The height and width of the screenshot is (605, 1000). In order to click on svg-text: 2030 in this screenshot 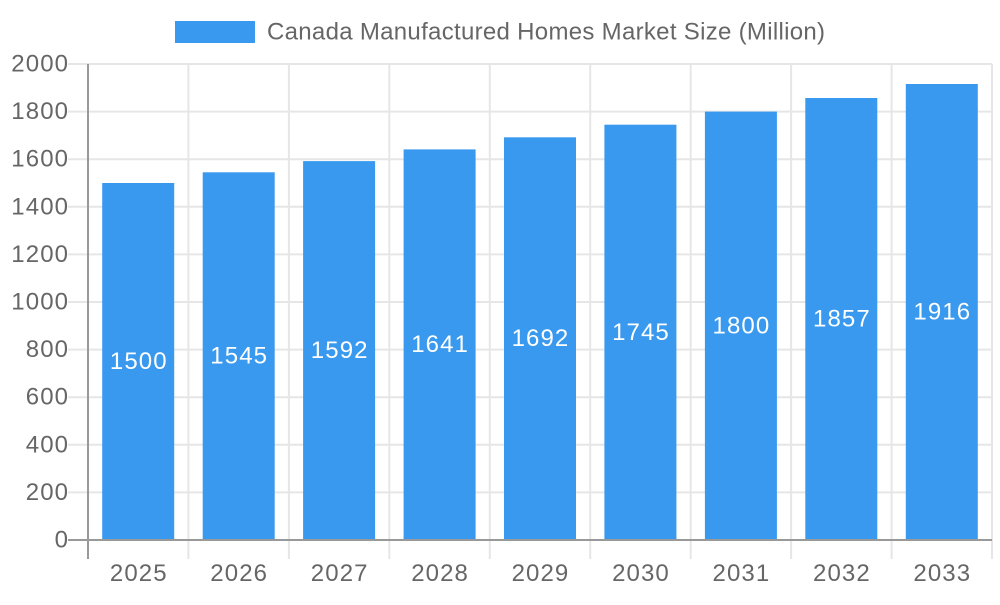, I will do `click(641, 573)`.